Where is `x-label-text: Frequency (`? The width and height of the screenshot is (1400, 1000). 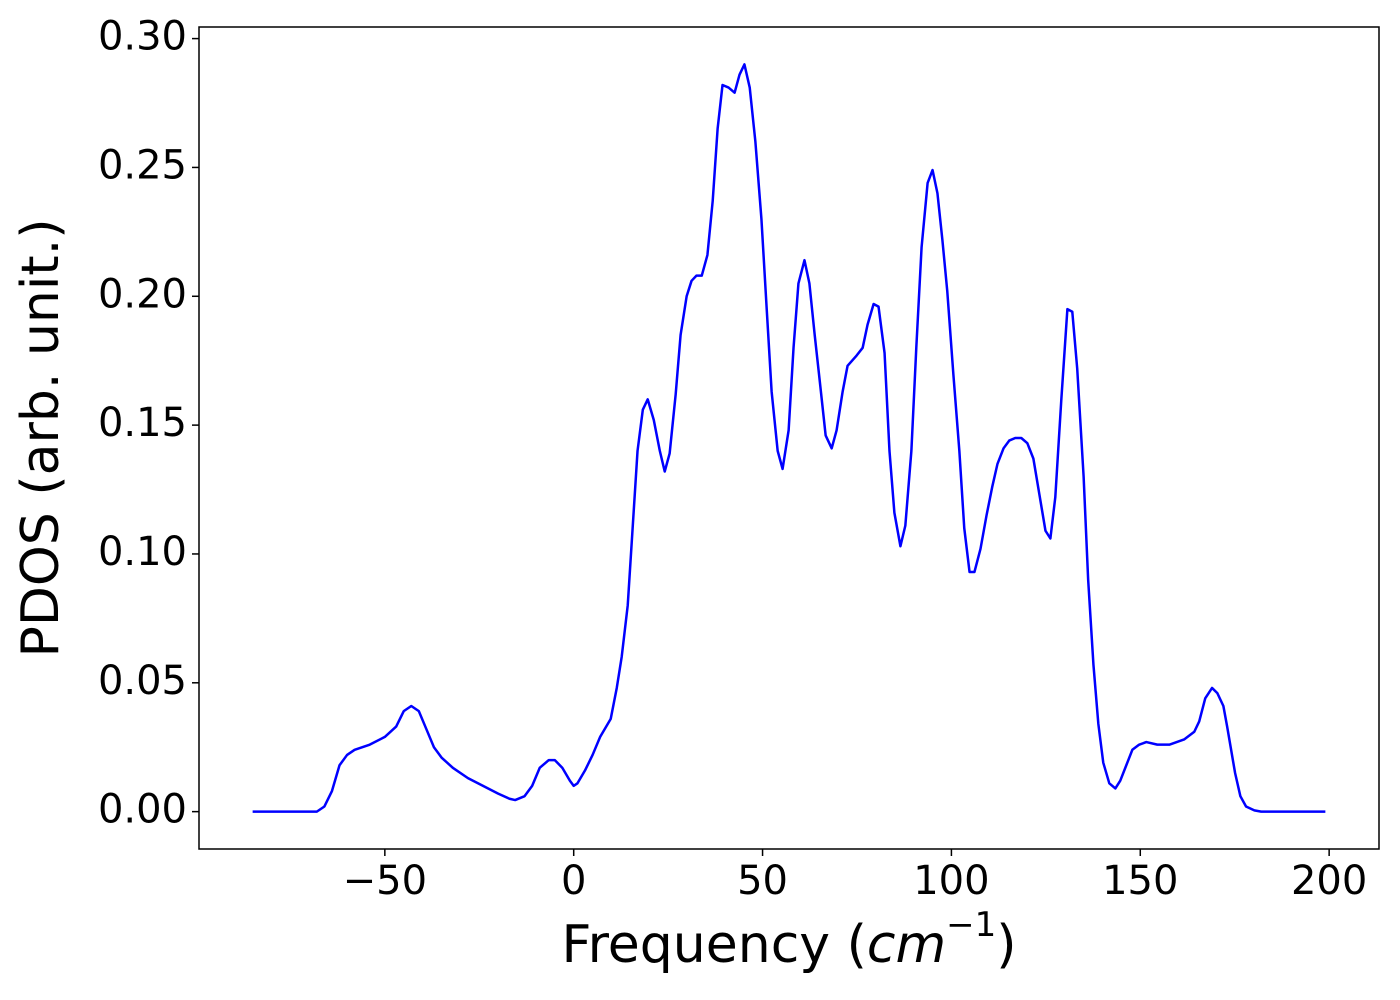
x-label-text: Frequency ( is located at coordinates (713, 945).